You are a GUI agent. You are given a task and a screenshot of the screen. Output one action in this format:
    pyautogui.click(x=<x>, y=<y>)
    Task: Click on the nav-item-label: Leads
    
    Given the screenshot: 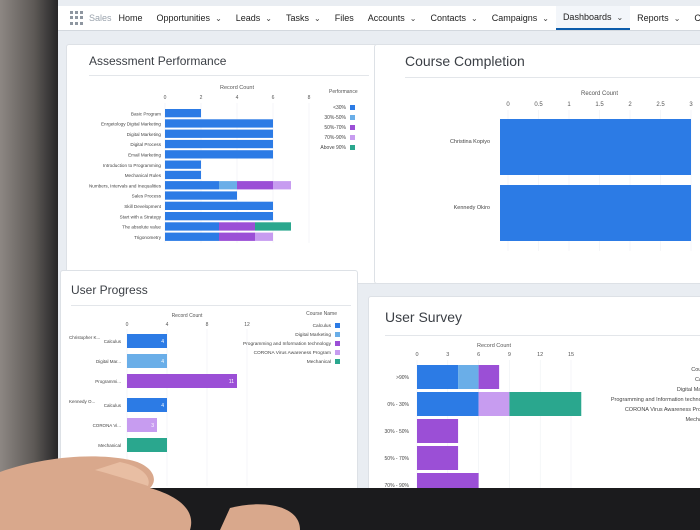 What is the action you would take?
    pyautogui.click(x=248, y=18)
    